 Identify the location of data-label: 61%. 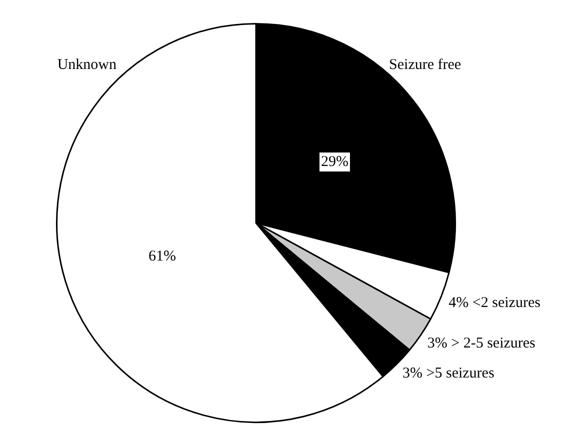
(162, 256).